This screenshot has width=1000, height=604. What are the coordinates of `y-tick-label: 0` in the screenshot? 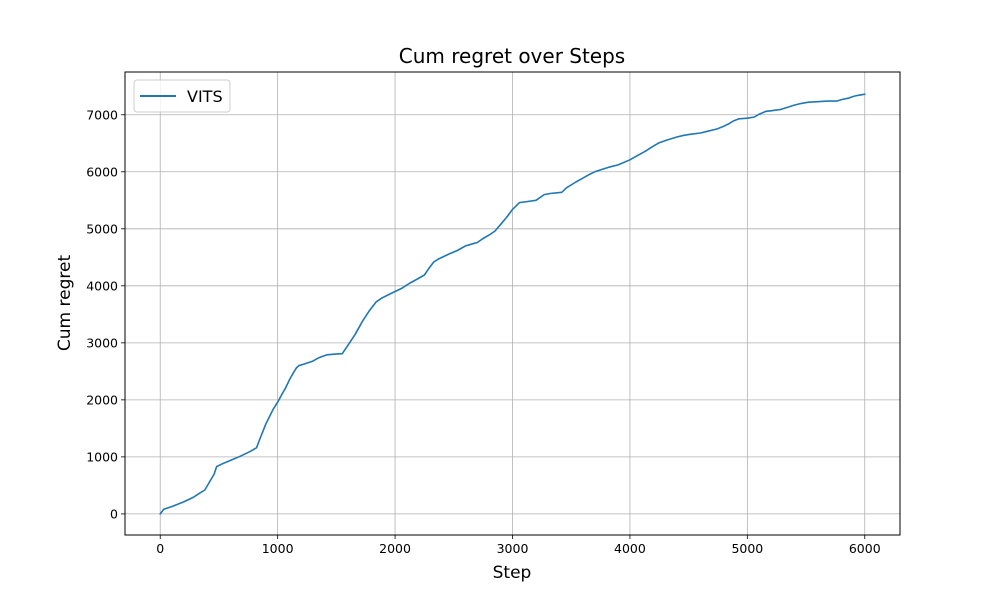 It's located at (114, 513).